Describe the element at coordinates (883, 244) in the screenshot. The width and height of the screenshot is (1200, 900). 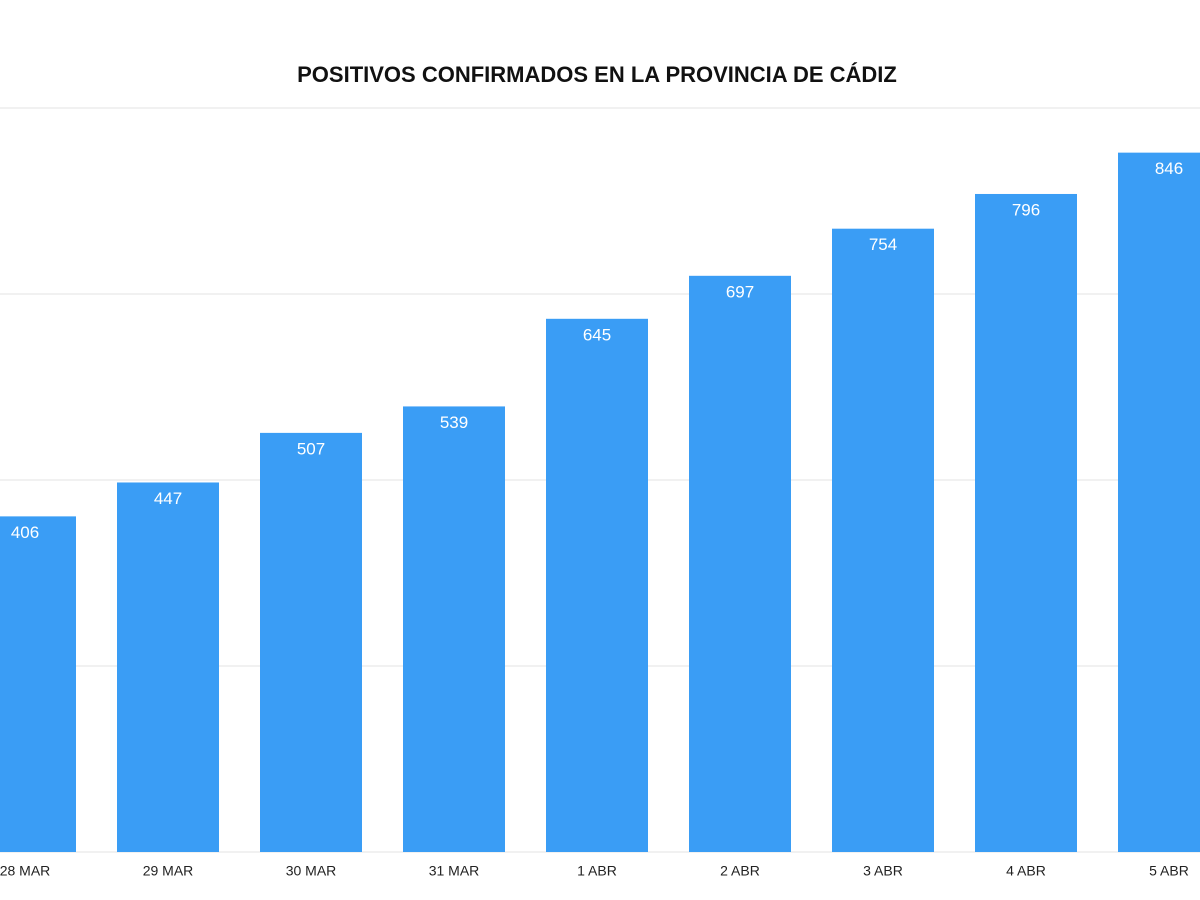
I see `value-label: 754` at that location.